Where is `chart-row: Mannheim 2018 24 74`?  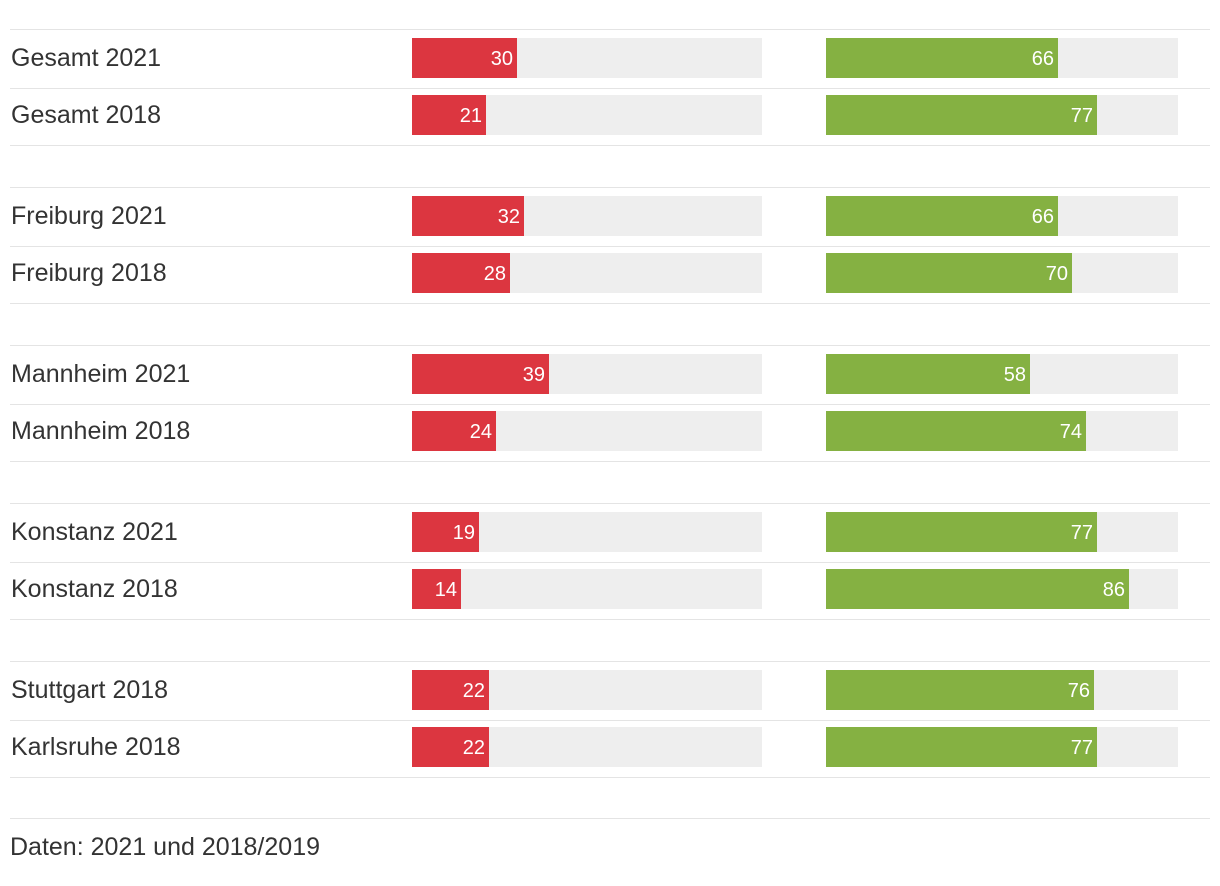
chart-row: Mannheim 2018 24 74 is located at coordinates (610, 432).